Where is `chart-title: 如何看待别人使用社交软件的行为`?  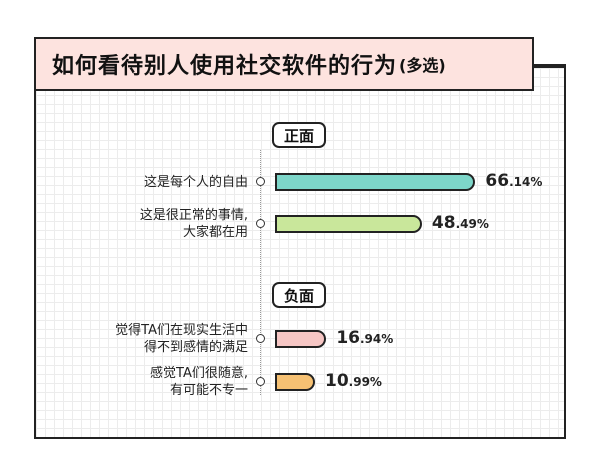
chart-title: 如何看待别人使用社交软件的行为 is located at coordinates (225, 66).